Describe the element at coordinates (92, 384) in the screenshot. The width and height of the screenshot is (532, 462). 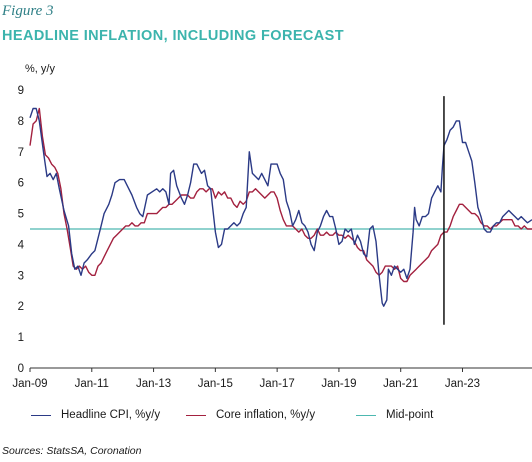
I see `x-tick-label: Jan-11` at that location.